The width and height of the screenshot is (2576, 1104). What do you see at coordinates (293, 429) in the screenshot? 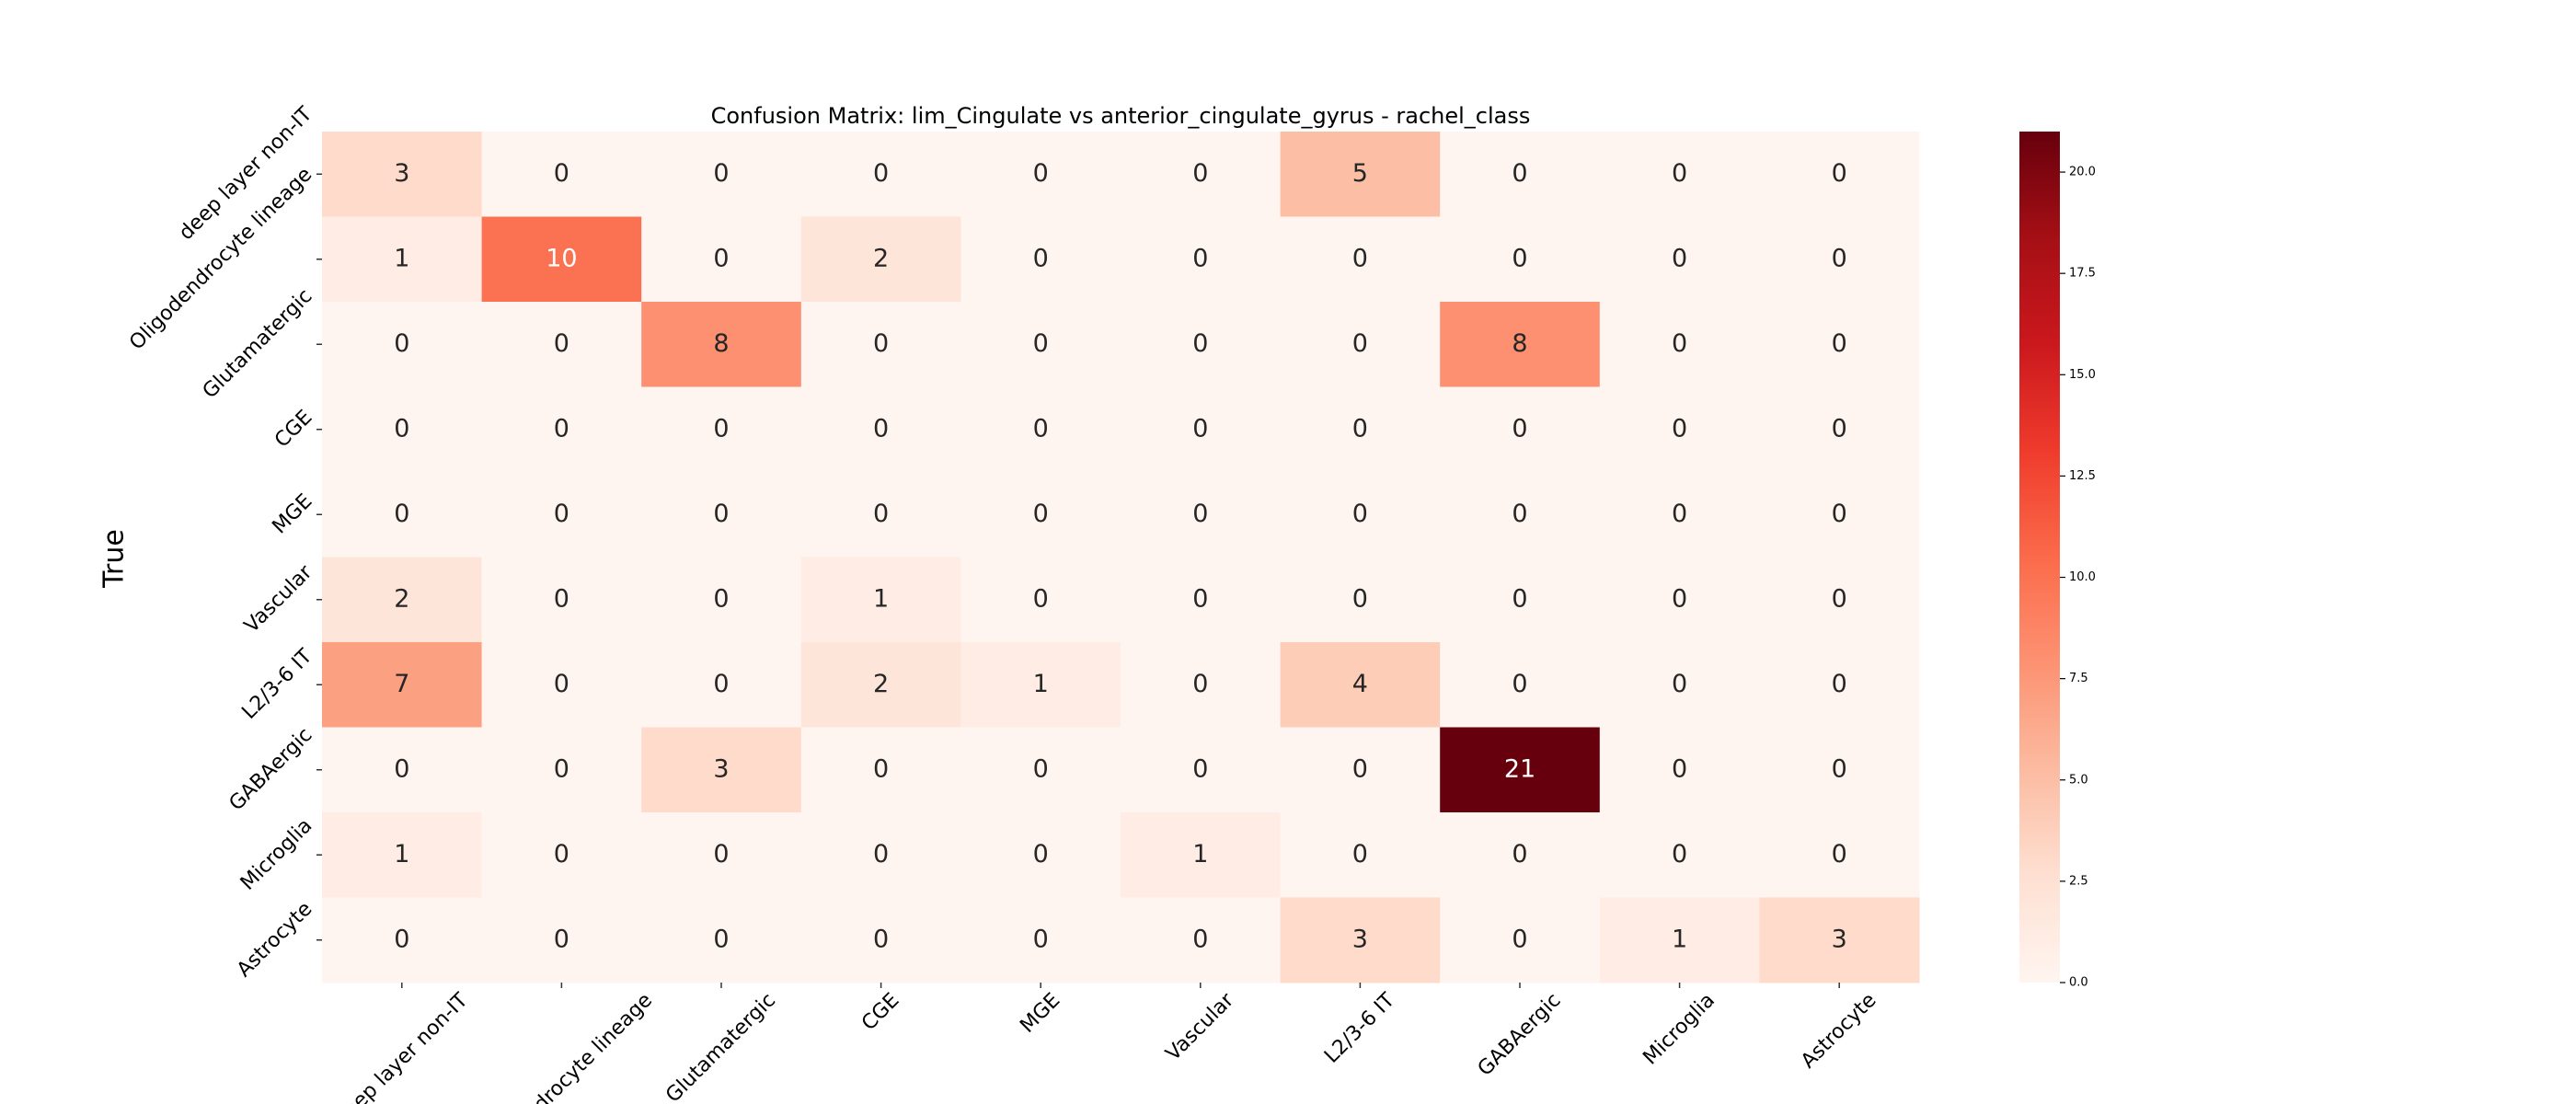
I see `y-tick-label: CGE` at bounding box center [293, 429].